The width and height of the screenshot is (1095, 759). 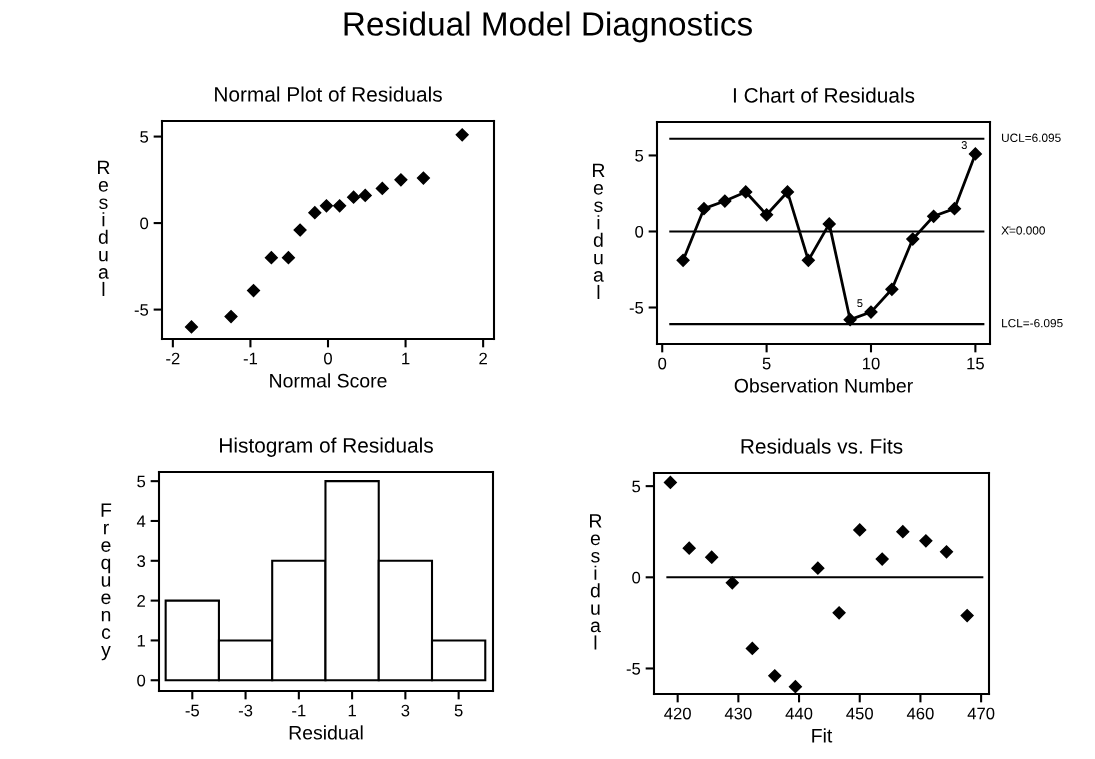 What do you see at coordinates (975, 363) in the screenshot?
I see `x-tick-label: 15` at bounding box center [975, 363].